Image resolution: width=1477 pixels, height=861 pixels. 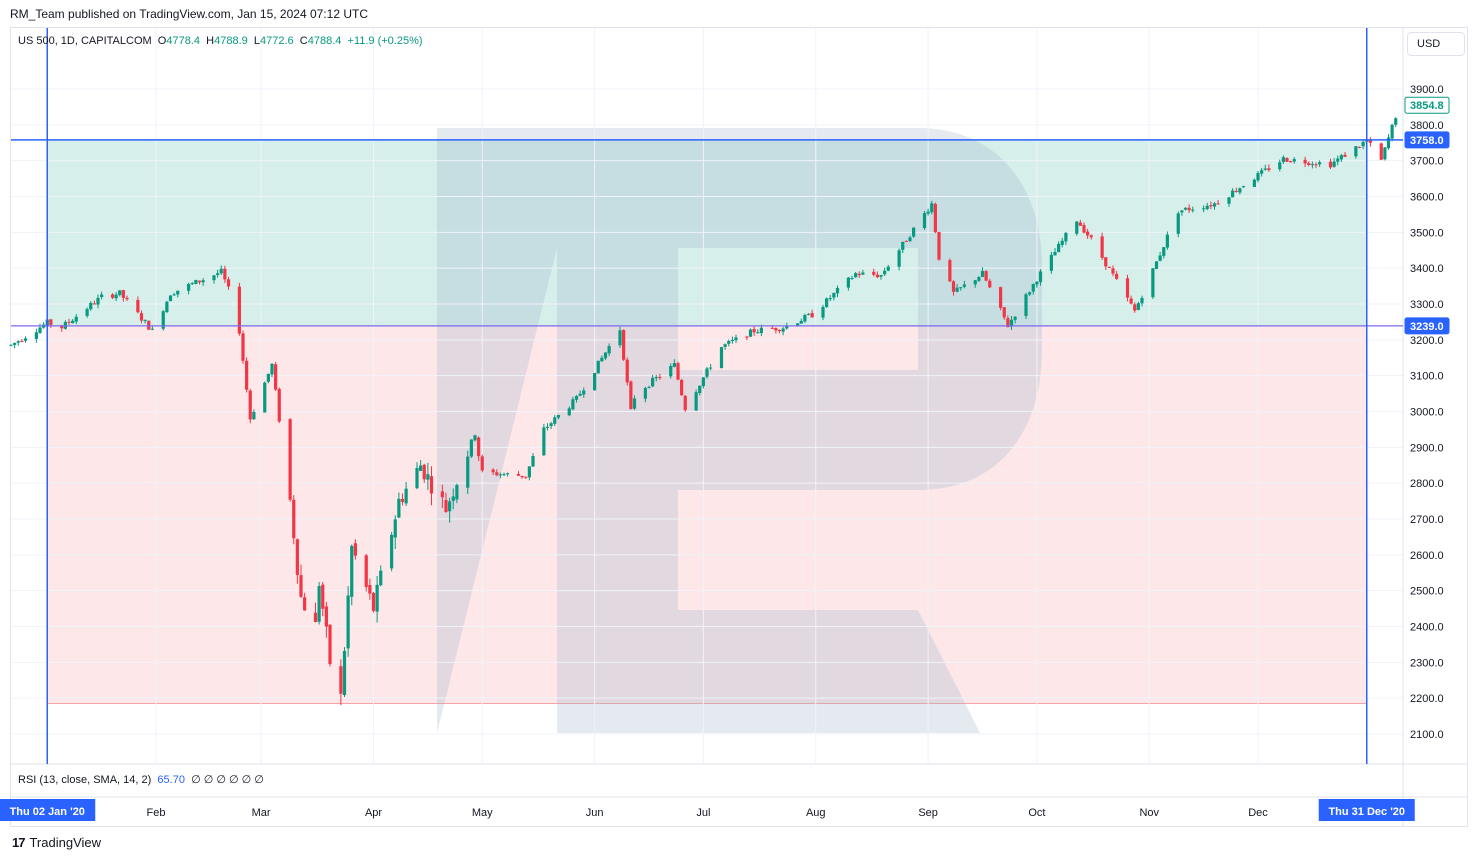 I want to click on currency-button: USD, so click(x=1436, y=44).